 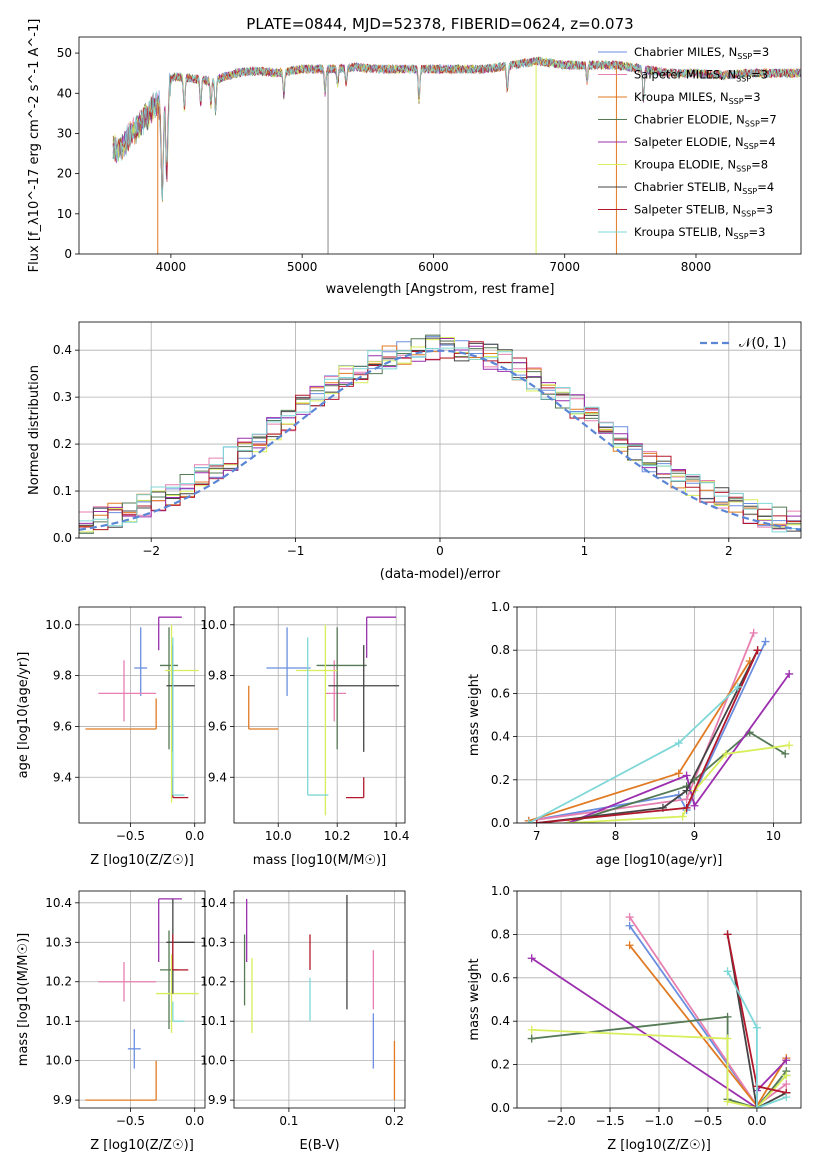 I want to click on mass-vs-Z-ytick-label-5: 10.4, so click(x=58, y=903).